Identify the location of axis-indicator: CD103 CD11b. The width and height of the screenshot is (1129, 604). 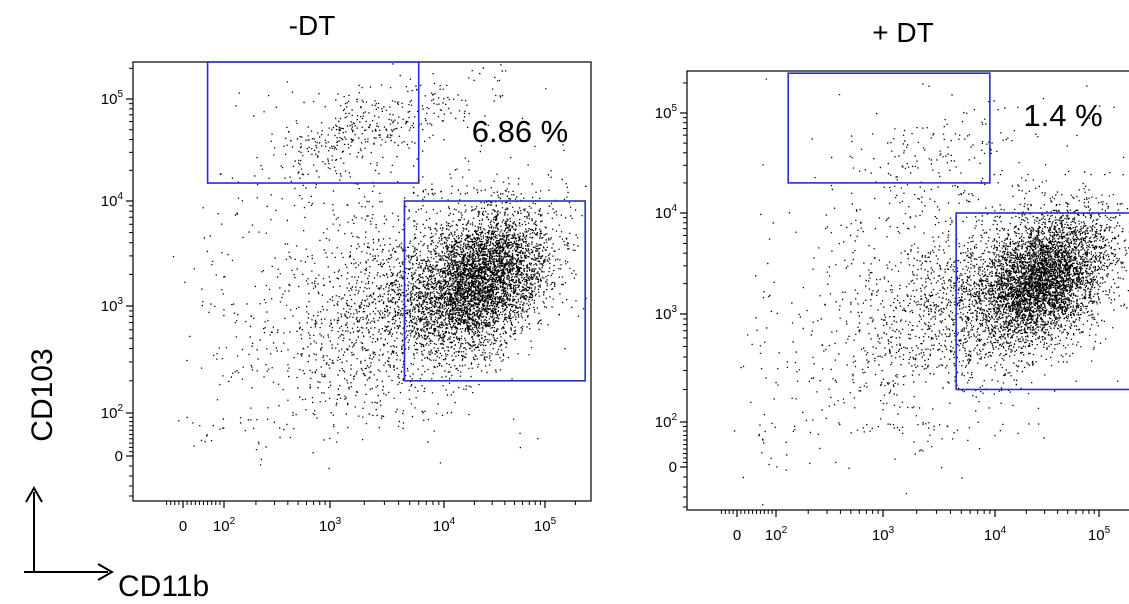
(116, 475).